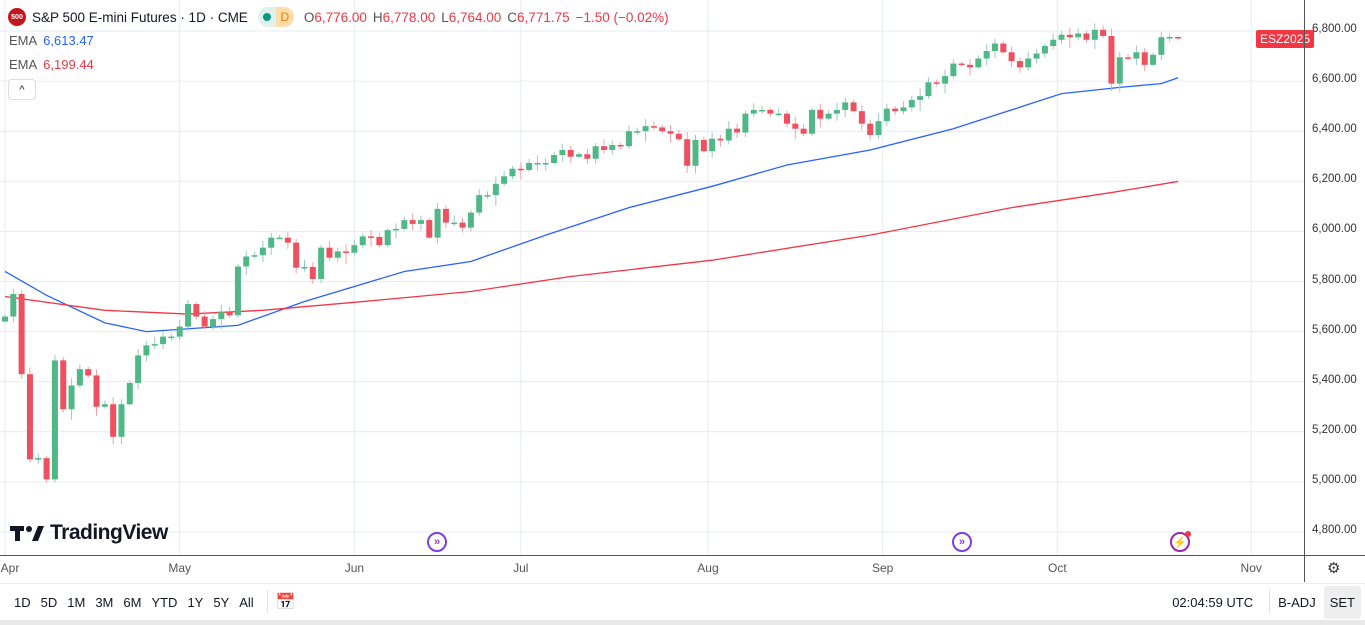 Image resolution: width=1365 pixels, height=625 pixels. What do you see at coordinates (1334, 329) in the screenshot?
I see `price-tick-label: 5,600.00` at bounding box center [1334, 329].